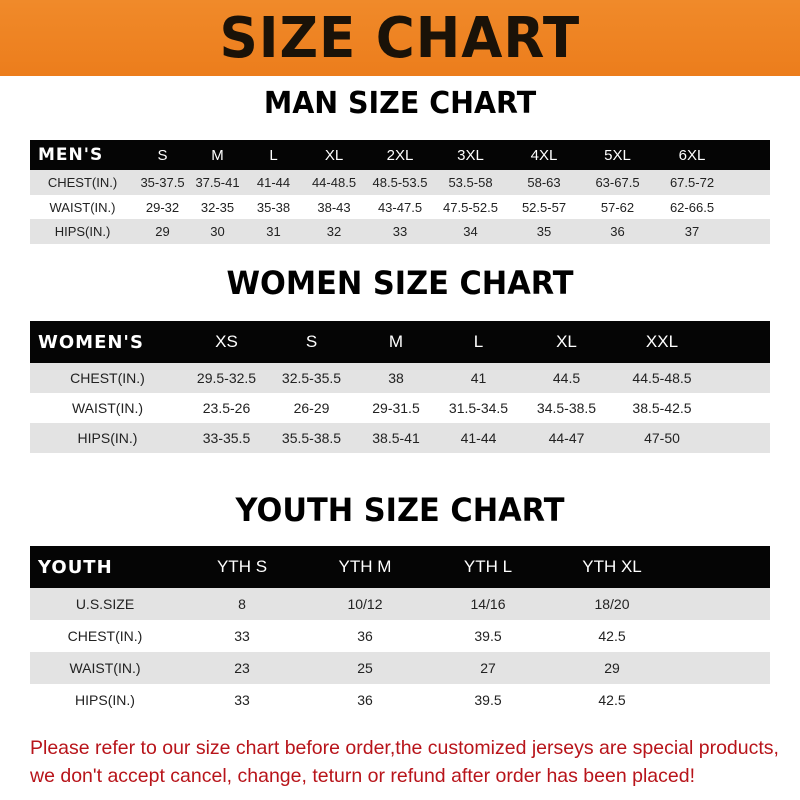 Image resolution: width=800 pixels, height=800 pixels. I want to click on table-cell: 32, so click(334, 232).